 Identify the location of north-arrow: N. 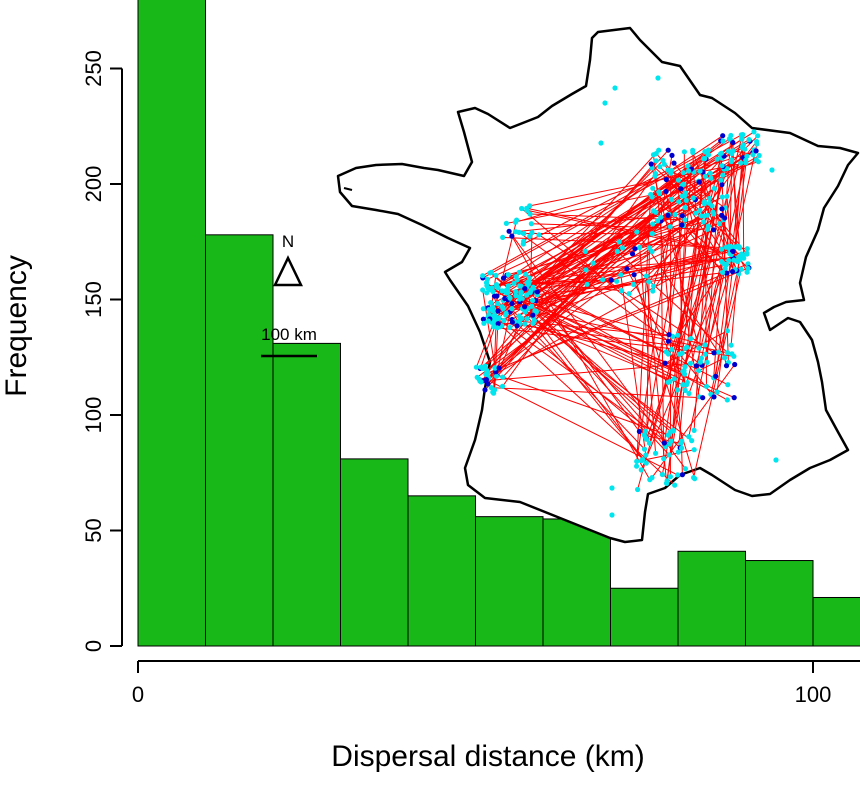
(288, 258).